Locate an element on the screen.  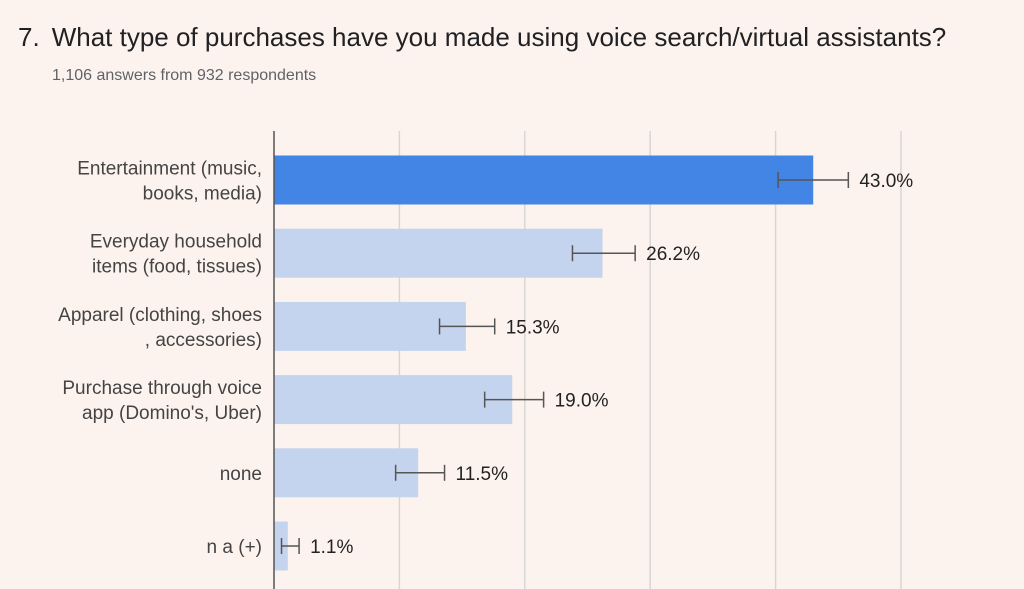
data-label: 43.0% is located at coordinates (886, 181).